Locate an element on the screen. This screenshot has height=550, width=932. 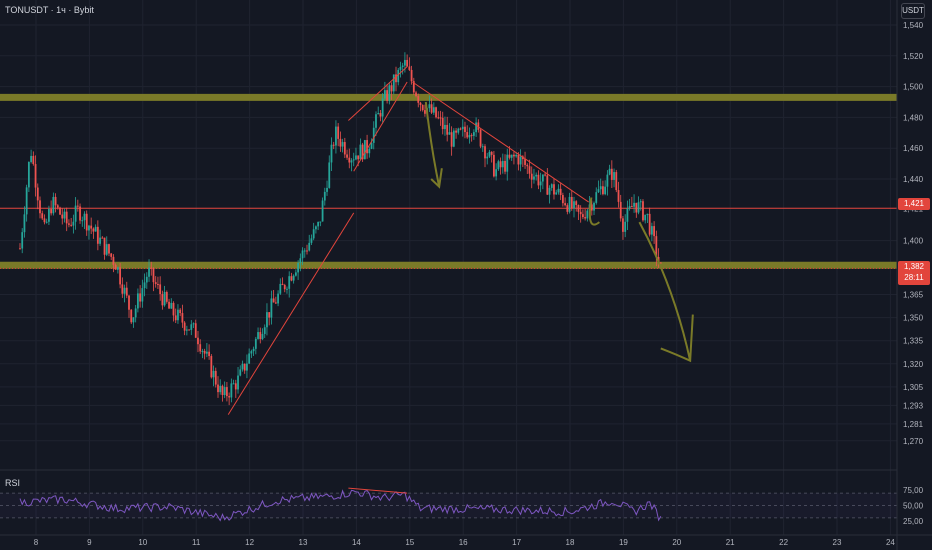
price-tick-label: 1,365 is located at coordinates (913, 295).